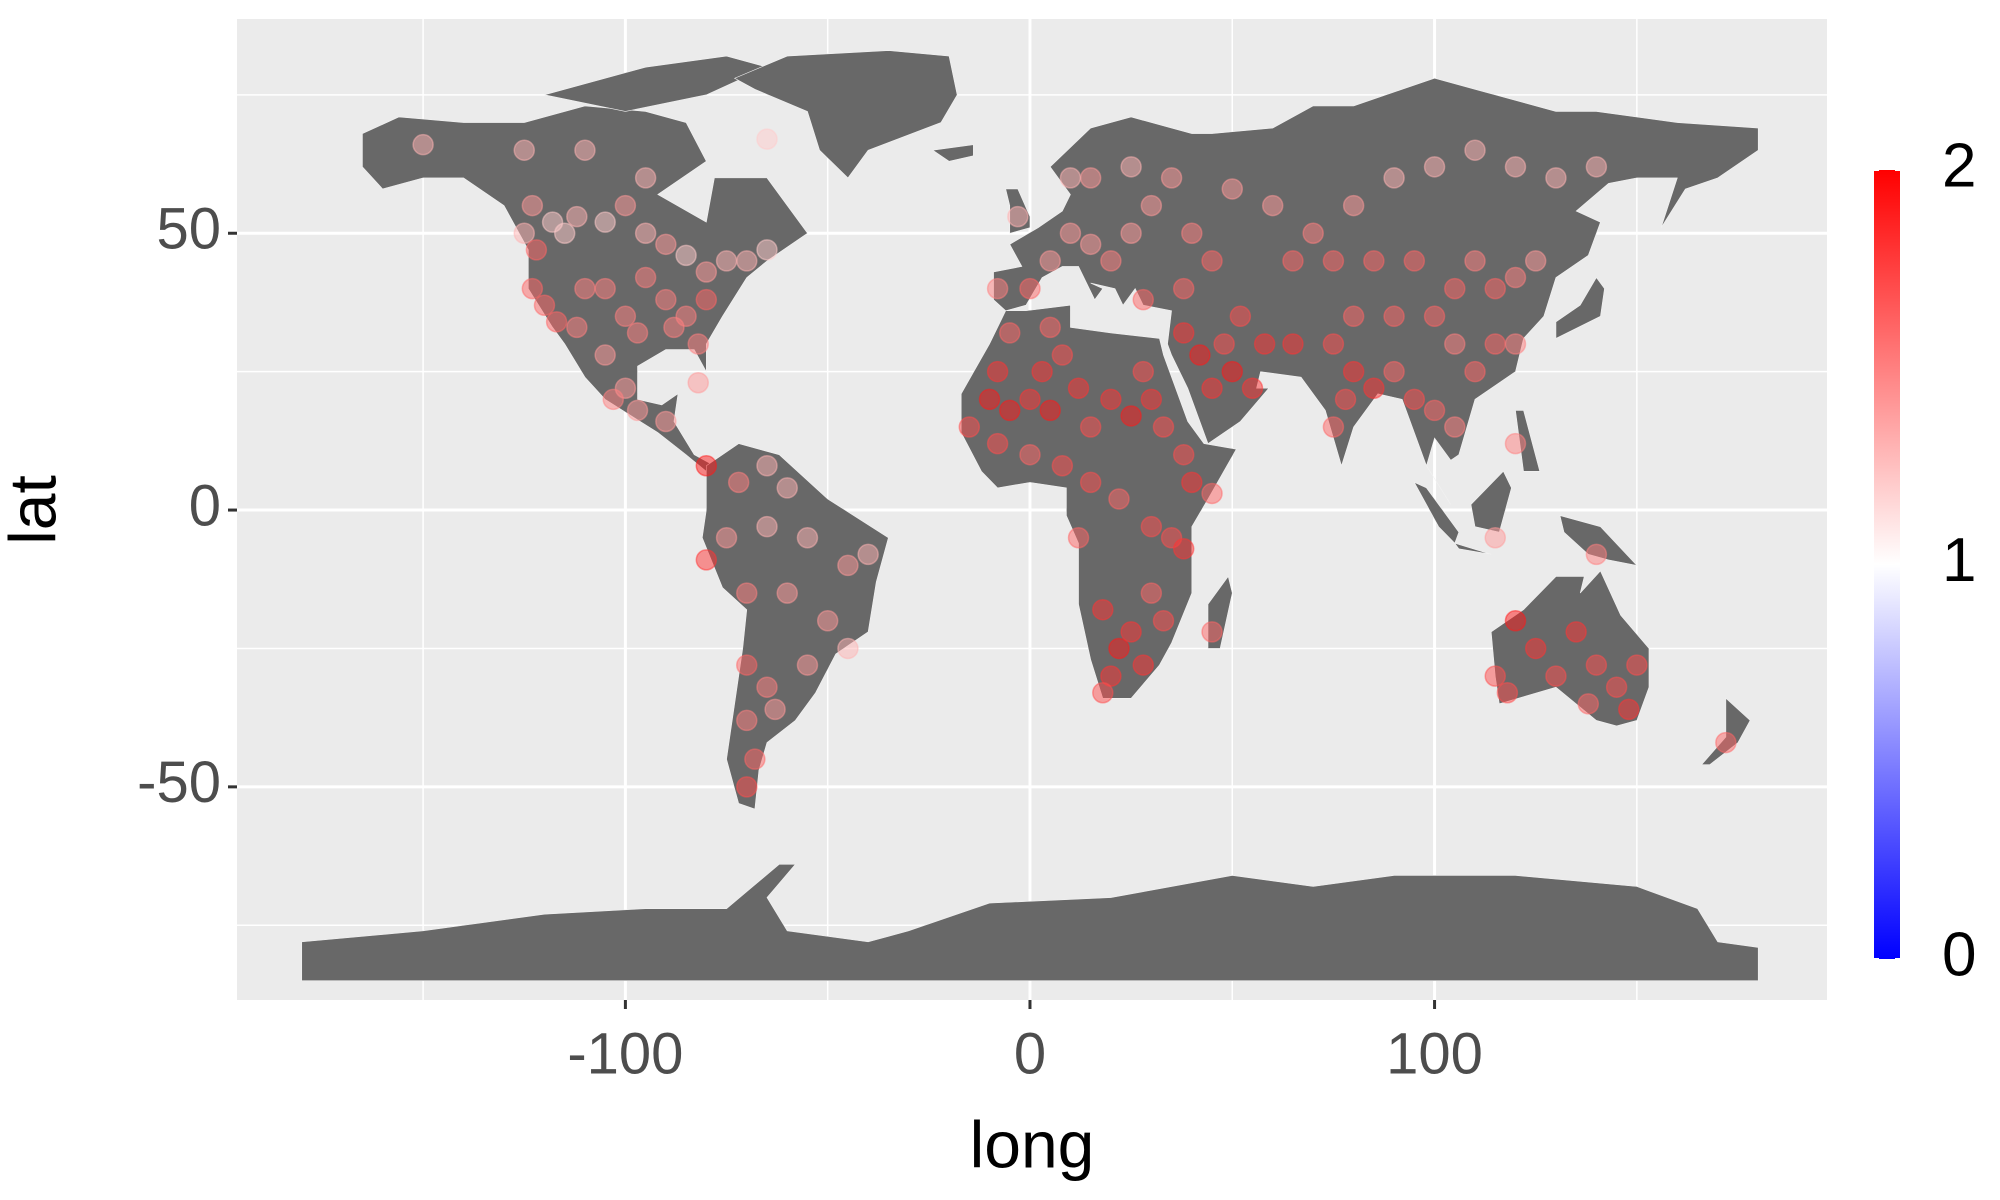  Describe the element at coordinates (1434, 1053) in the screenshot. I see `x-tick-label: 100` at that location.